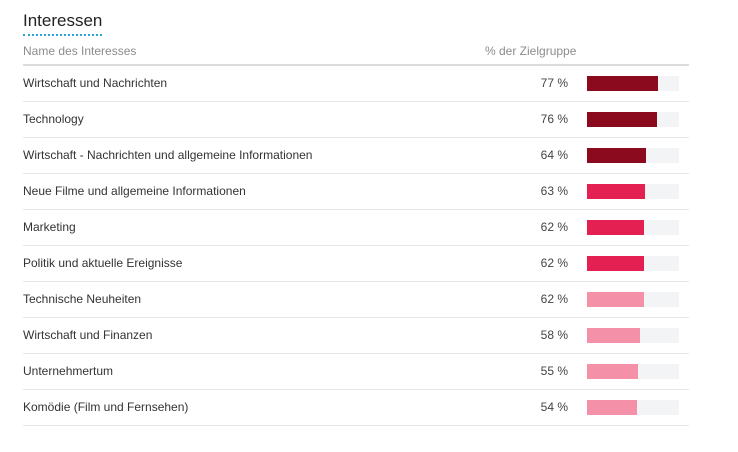 This screenshot has height=452, width=738. What do you see at coordinates (356, 264) in the screenshot?
I see `table-row: Politik und aktuelle Ereignisse 62 %` at bounding box center [356, 264].